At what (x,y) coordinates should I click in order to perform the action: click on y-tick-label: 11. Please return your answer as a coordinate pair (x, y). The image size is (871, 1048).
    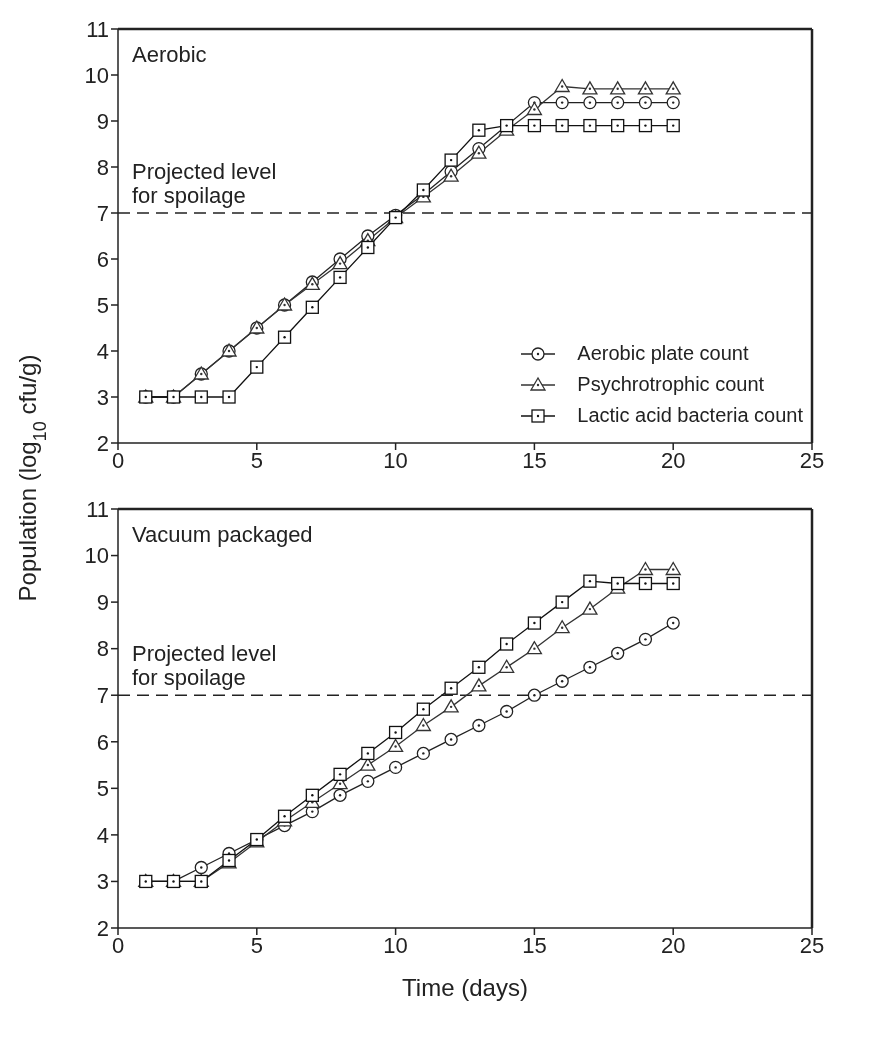
    Looking at the image, I should click on (97, 509).